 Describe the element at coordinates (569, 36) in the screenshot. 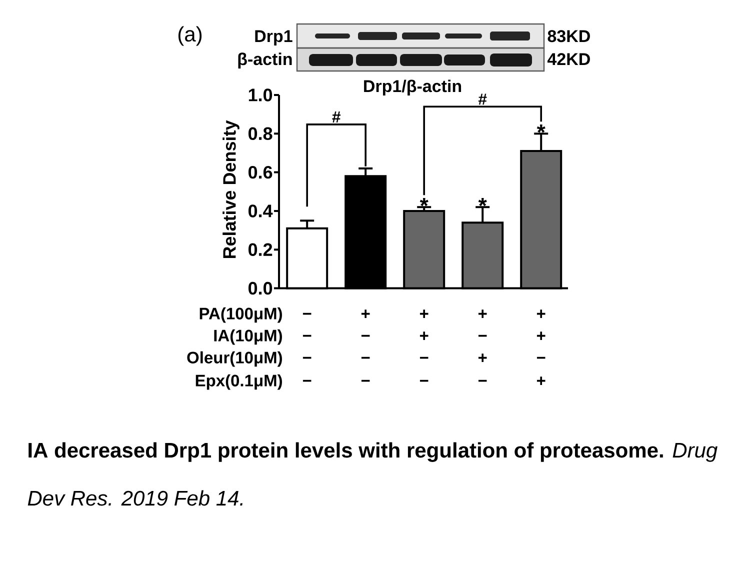

I see `text: 83KD` at that location.